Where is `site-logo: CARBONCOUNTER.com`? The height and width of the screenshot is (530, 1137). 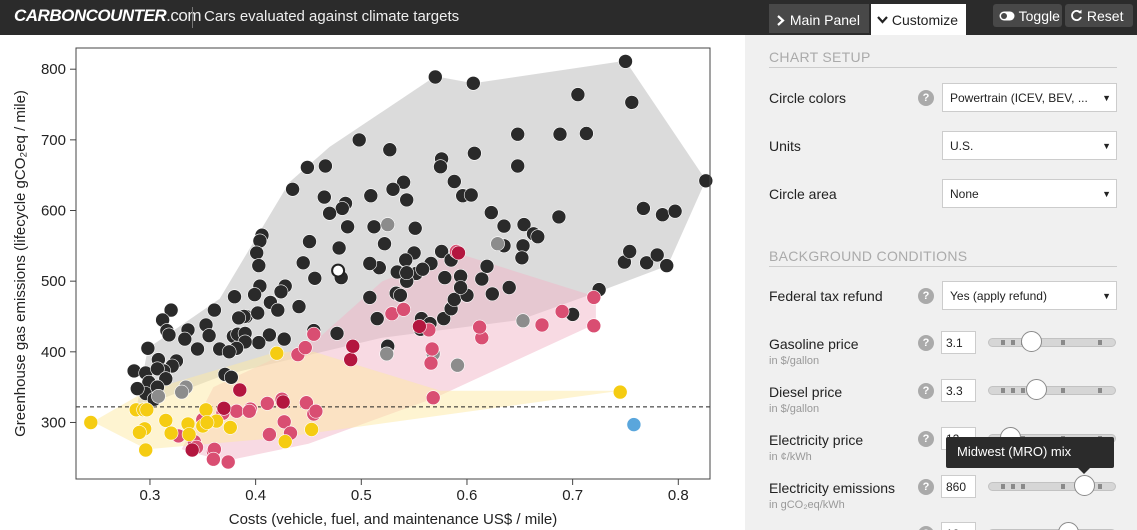
site-logo: CARBONCOUNTER.com is located at coordinates (108, 16).